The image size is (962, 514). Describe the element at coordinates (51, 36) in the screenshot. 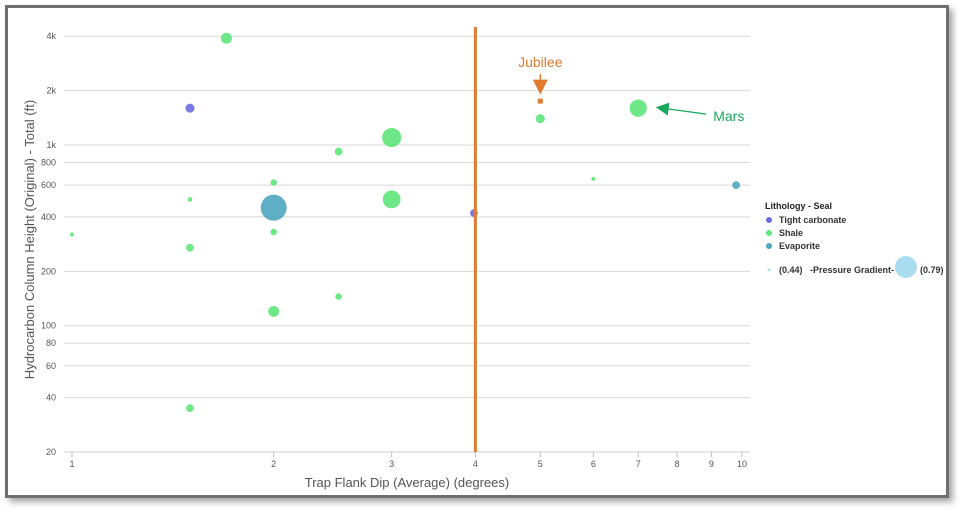

I see `y-tick-label: 4k` at that location.